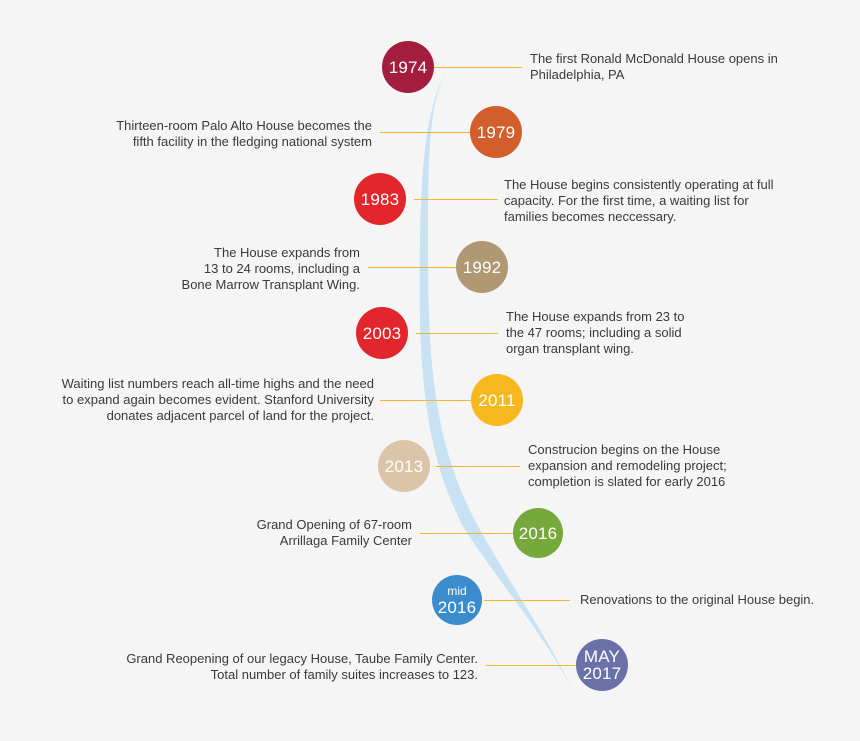  What do you see at coordinates (382, 333) in the screenshot?
I see `year-2003-circle: 2003` at bounding box center [382, 333].